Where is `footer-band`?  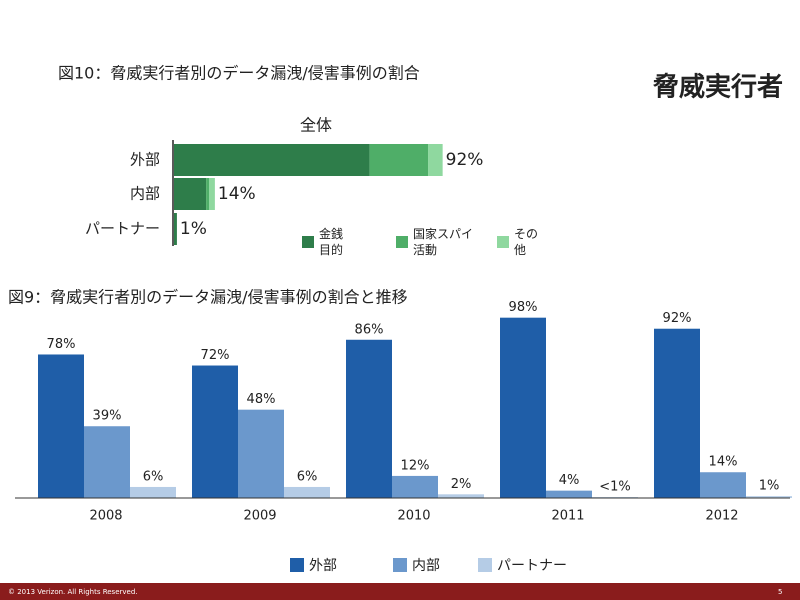
footer-band is located at coordinates (400, 591).